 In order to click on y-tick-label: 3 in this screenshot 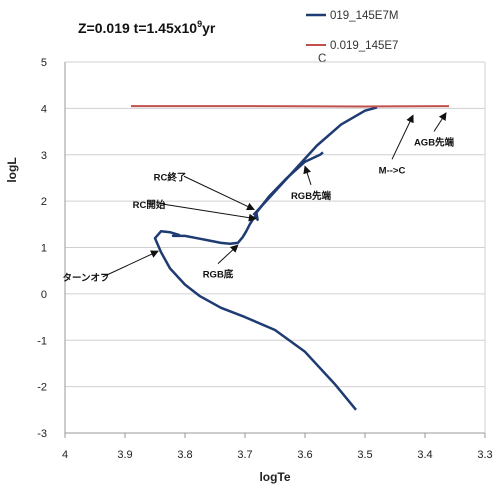, I will do `click(44, 156)`.